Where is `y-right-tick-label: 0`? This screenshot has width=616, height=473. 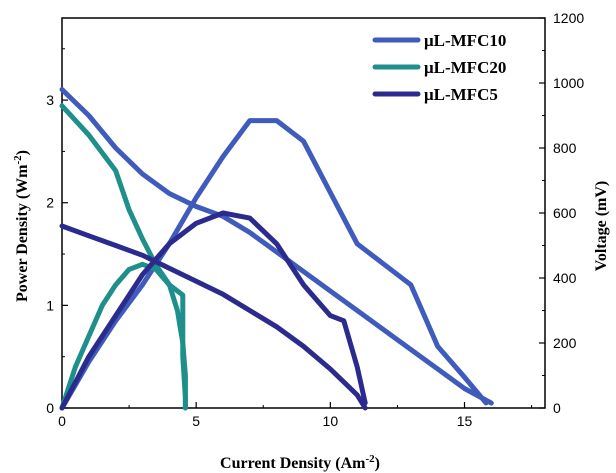 y-right-tick-label: 0 is located at coordinates (557, 408).